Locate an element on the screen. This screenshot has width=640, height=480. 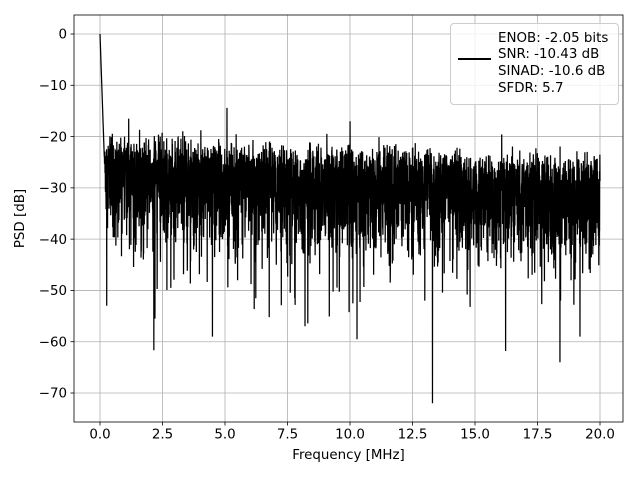
x-tick-label: 10.0 is located at coordinates (350, 435).